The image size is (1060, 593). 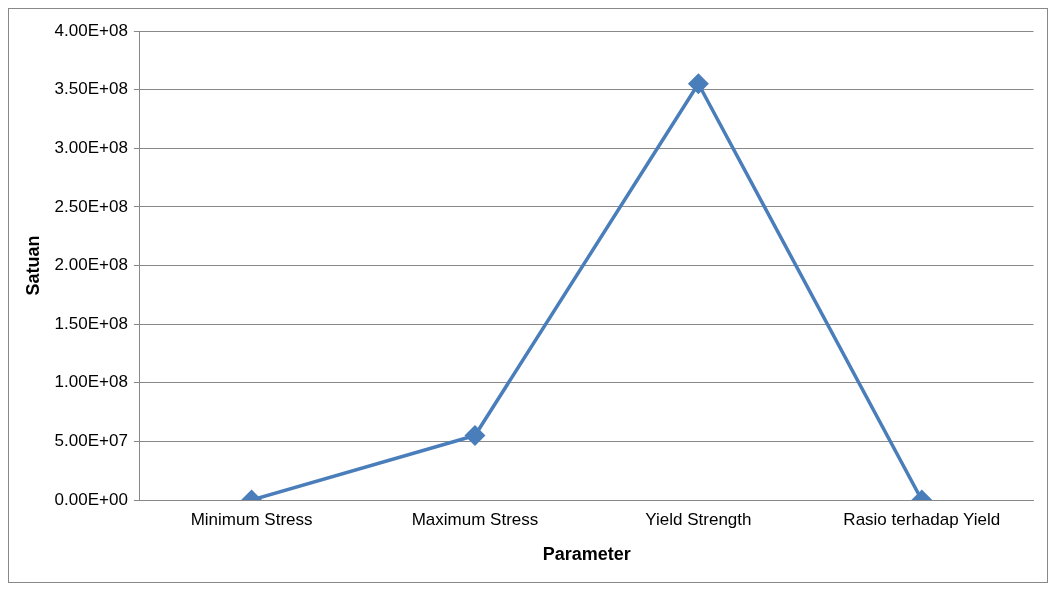 What do you see at coordinates (586, 554) in the screenshot?
I see `x-axis-title: Parameter` at bounding box center [586, 554].